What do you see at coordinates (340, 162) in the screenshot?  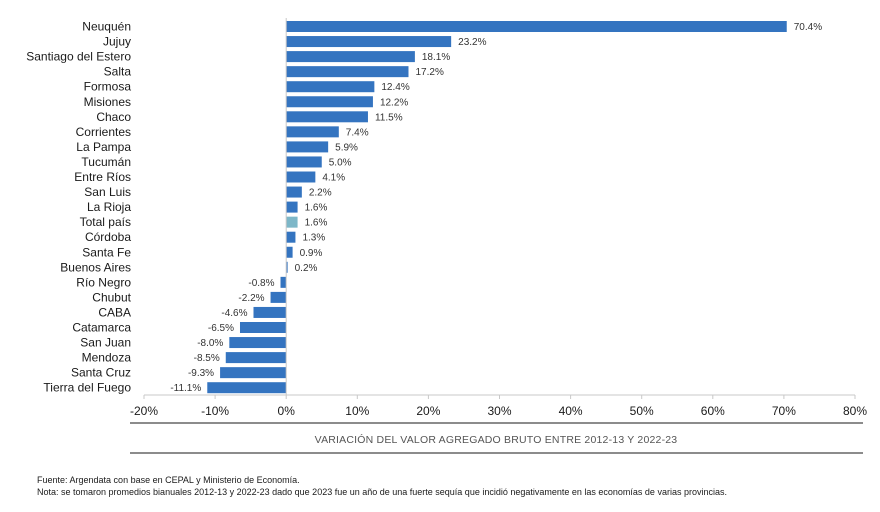 I see `value-label-tucuman: 5.0%` at bounding box center [340, 162].